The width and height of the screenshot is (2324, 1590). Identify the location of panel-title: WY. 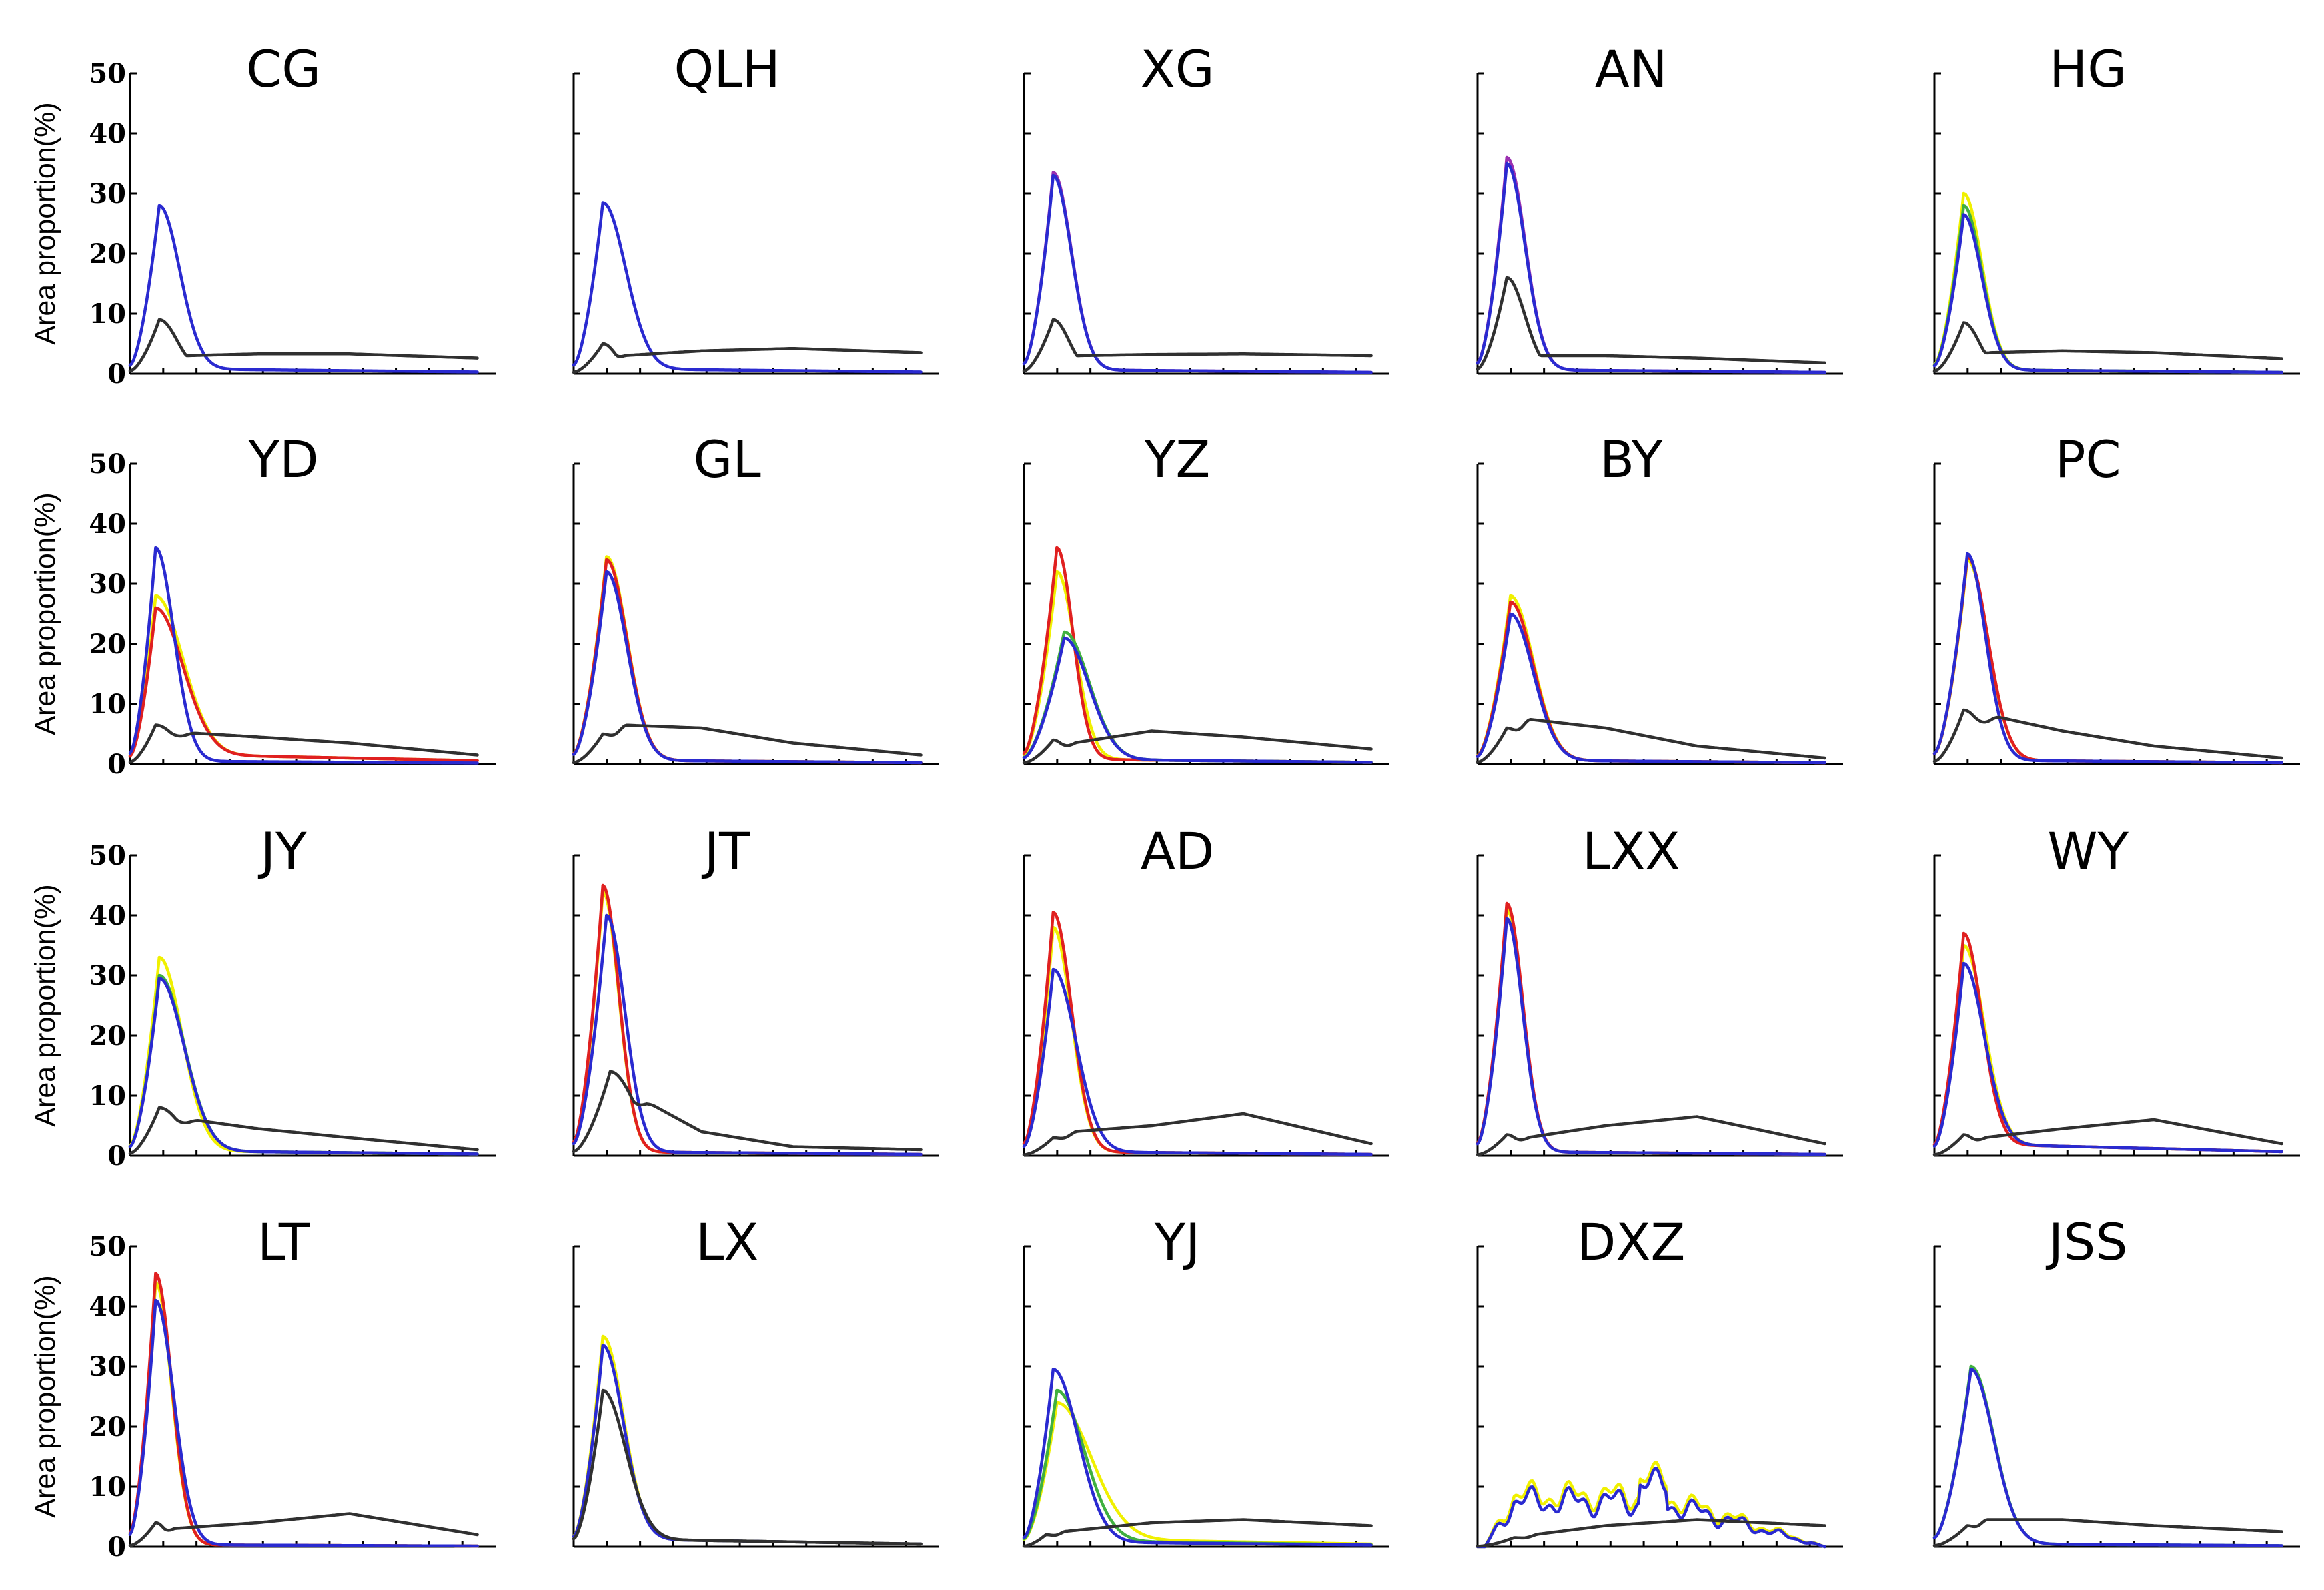
(2088, 851).